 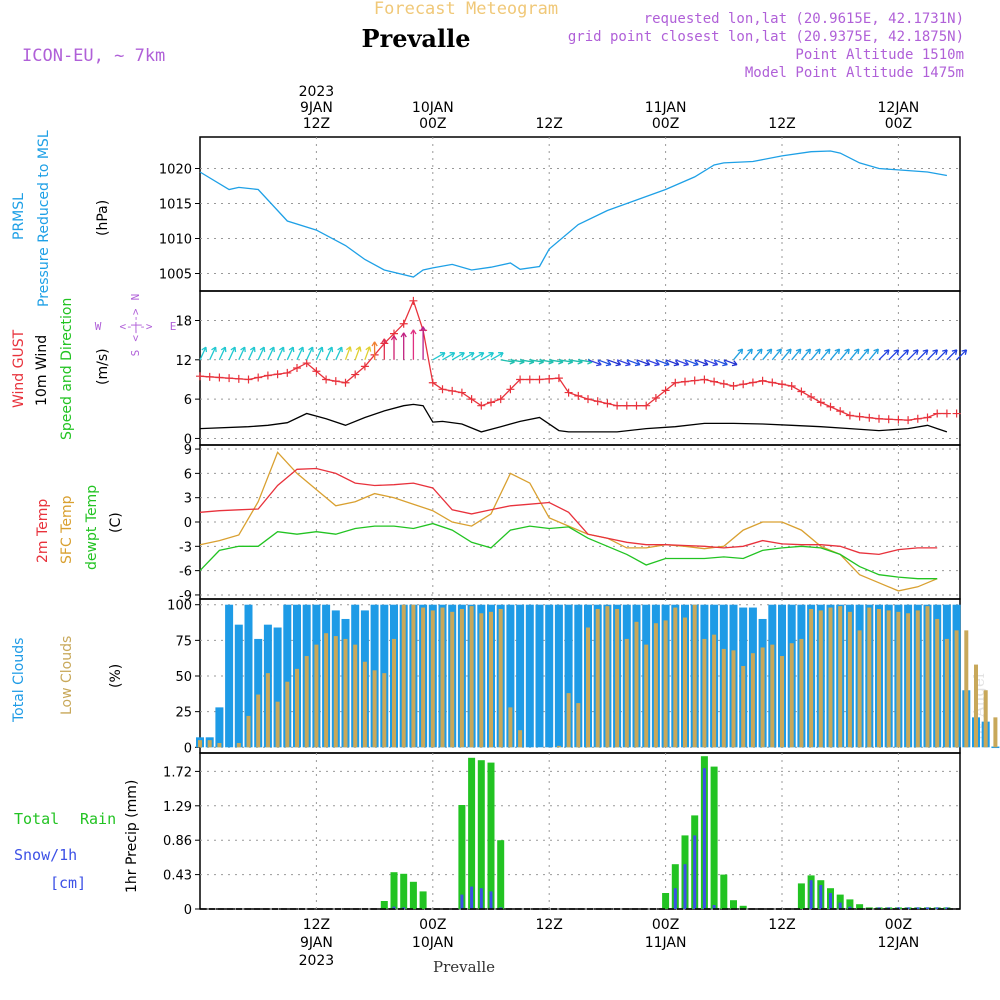 What do you see at coordinates (173, 326) in the screenshot?
I see `compass-e: E` at bounding box center [173, 326].